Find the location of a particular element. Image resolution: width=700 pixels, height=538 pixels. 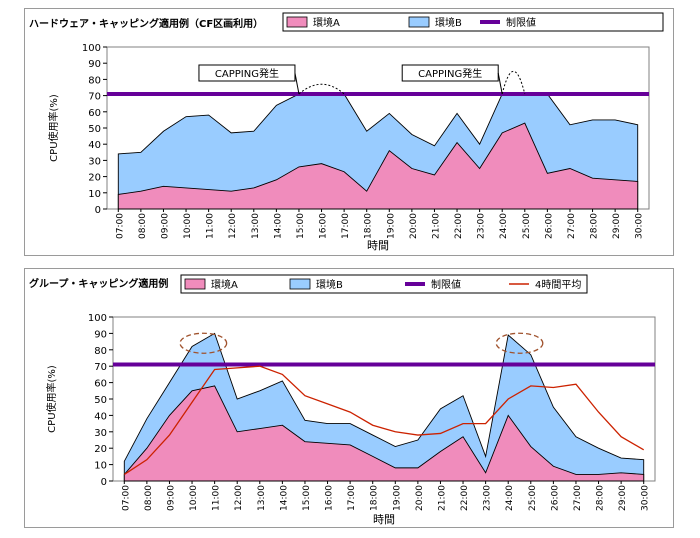

legend: 環境A 環境B 制限値 is located at coordinates (473, 22).